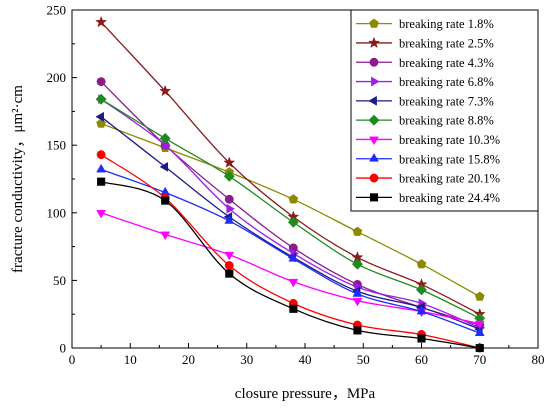 The width and height of the screenshot is (550, 411). Describe the element at coordinates (449, 179) in the screenshot. I see `legend-label: breaking rate 20.1%` at that location.